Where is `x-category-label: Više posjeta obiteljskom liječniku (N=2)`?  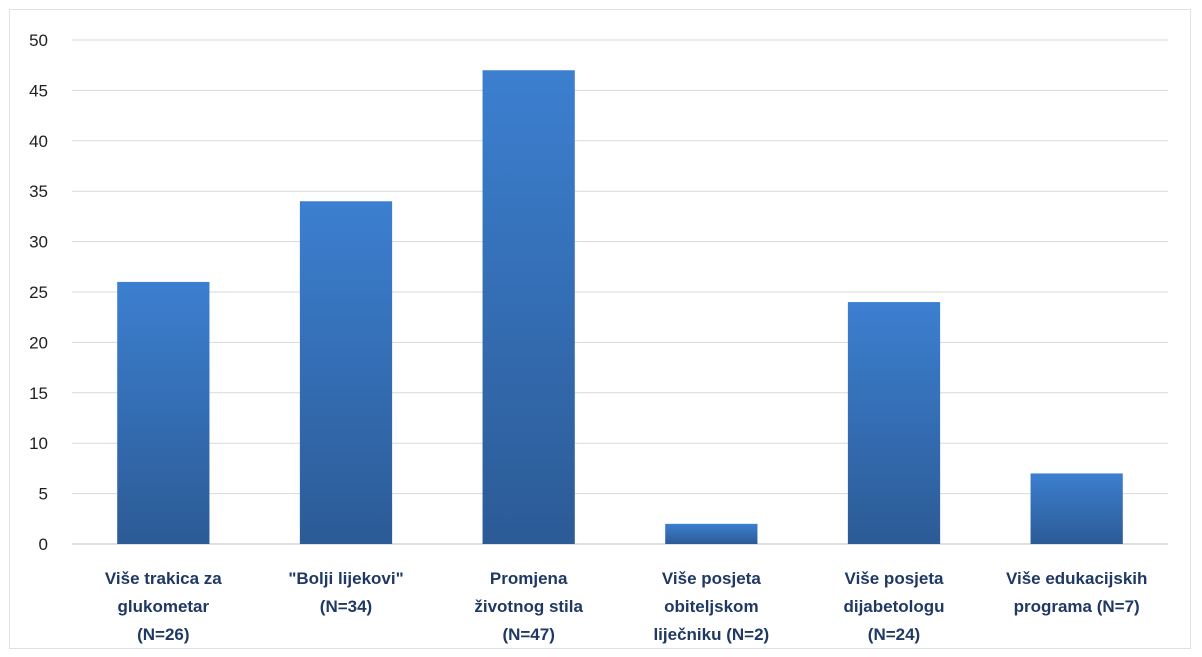
x-category-label: Više posjeta obiteljskom liječniku (N=2) is located at coordinates (711, 606).